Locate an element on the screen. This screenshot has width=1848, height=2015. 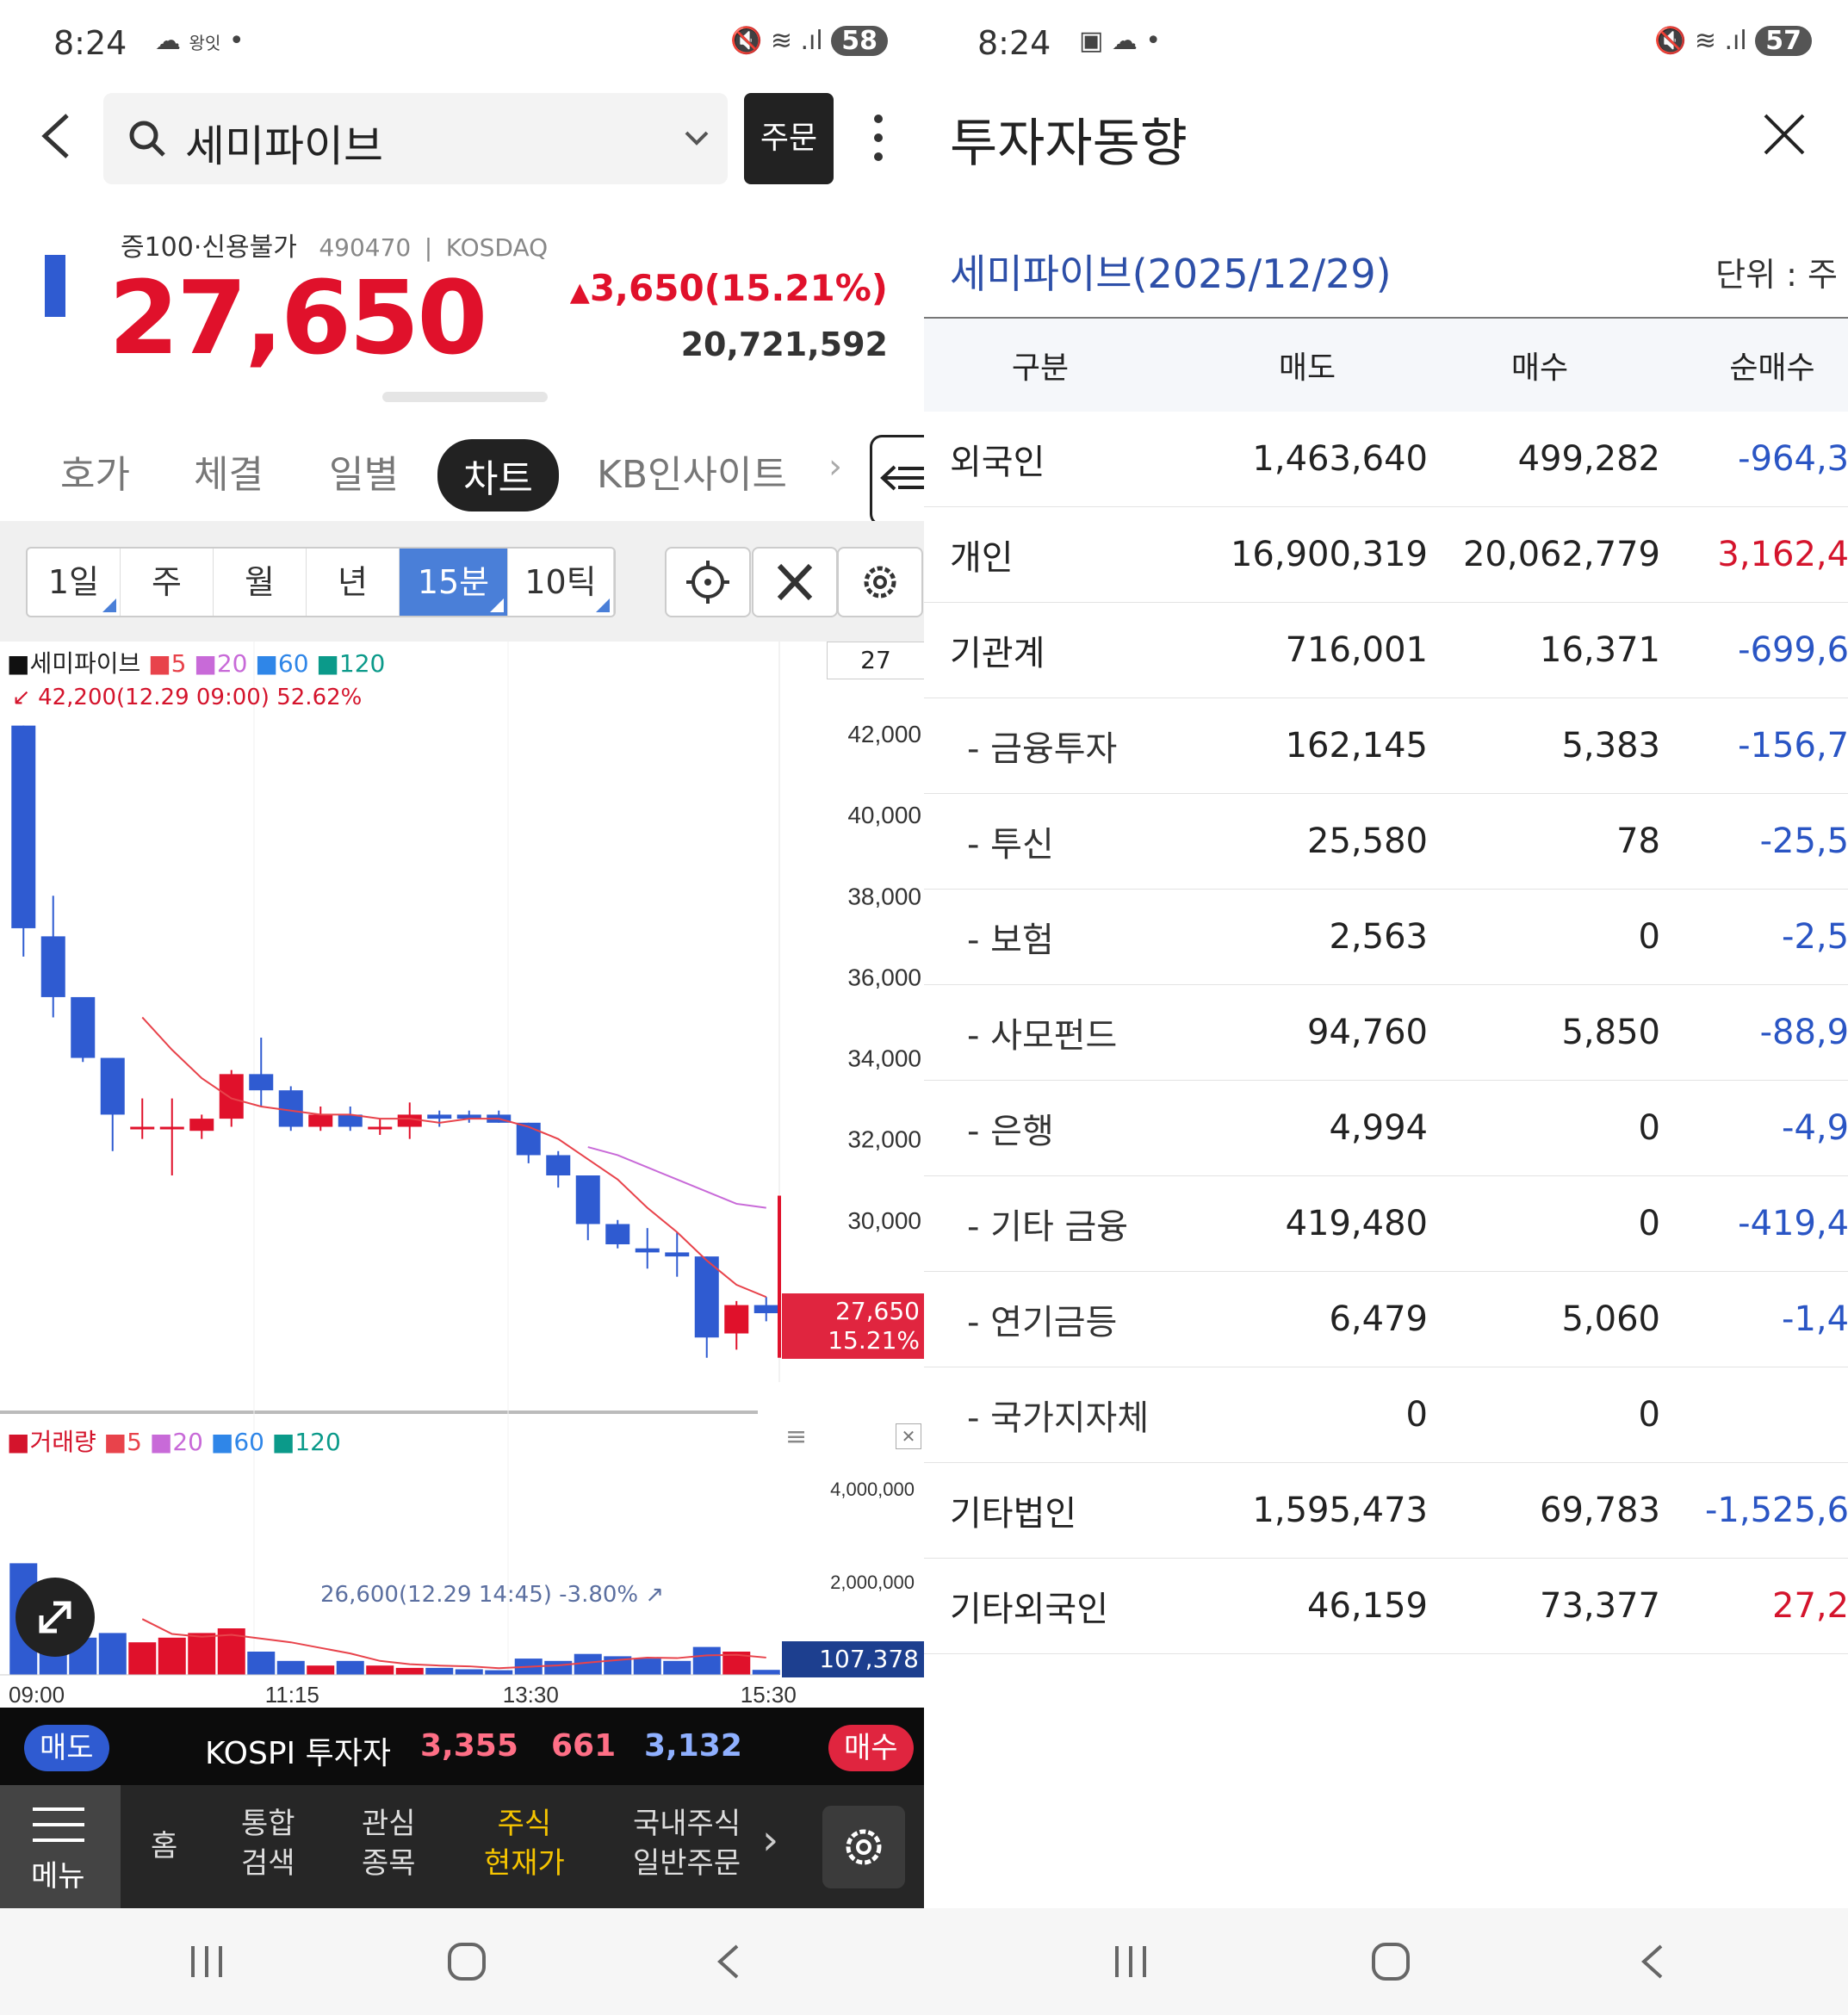
more-options-icon is located at coordinates (878, 138).